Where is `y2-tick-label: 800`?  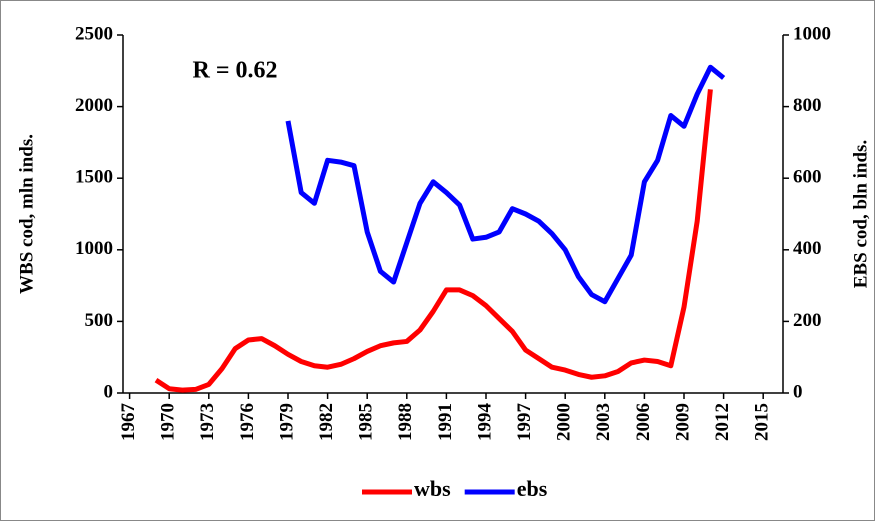
y2-tick-label: 800 is located at coordinates (807, 105).